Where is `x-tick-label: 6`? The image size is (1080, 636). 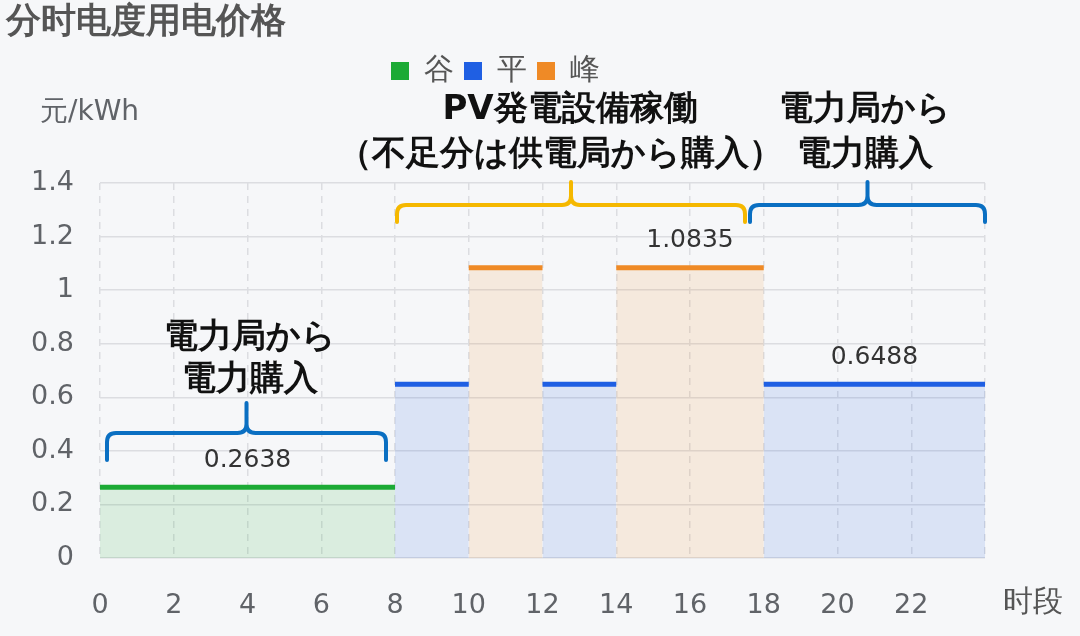 x-tick-label: 6 is located at coordinates (321, 604).